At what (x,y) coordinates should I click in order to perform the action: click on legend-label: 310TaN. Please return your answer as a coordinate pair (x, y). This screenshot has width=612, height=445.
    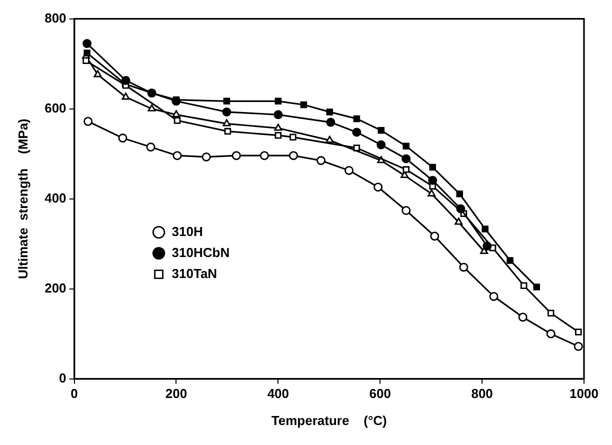
    Looking at the image, I should click on (195, 273).